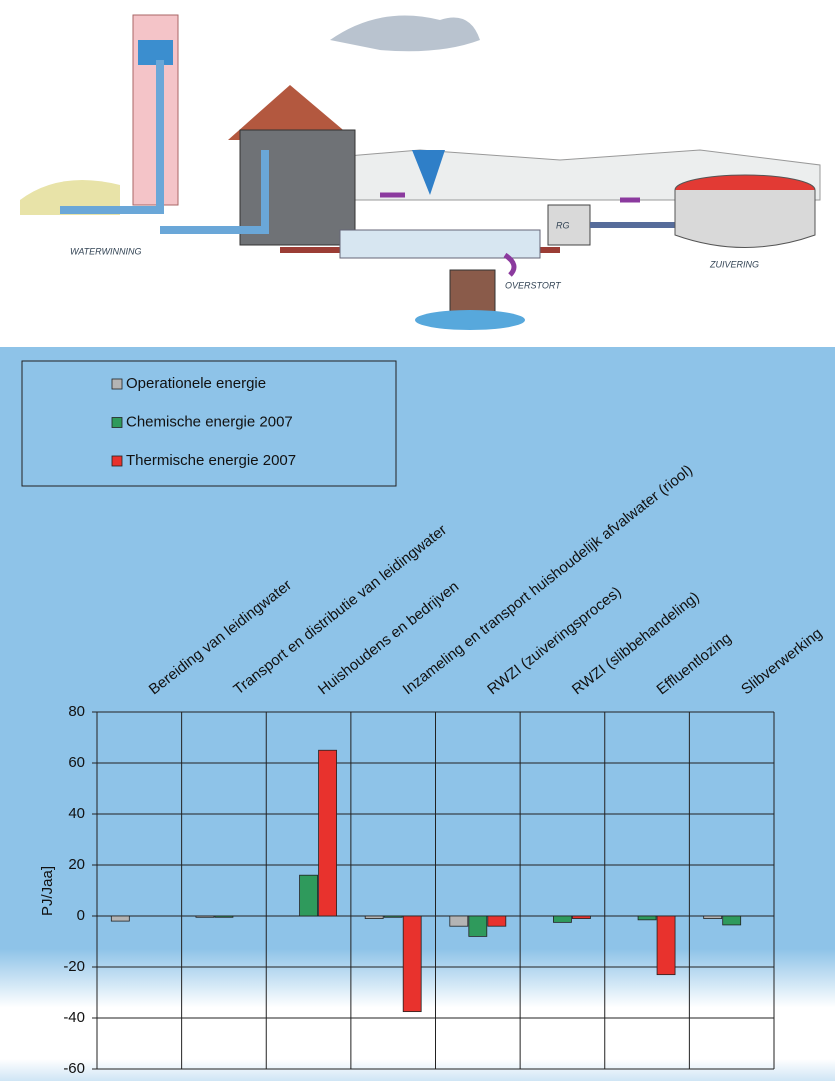 This screenshot has height=1081, width=835. I want to click on y-tick-label: -20, so click(74, 966).